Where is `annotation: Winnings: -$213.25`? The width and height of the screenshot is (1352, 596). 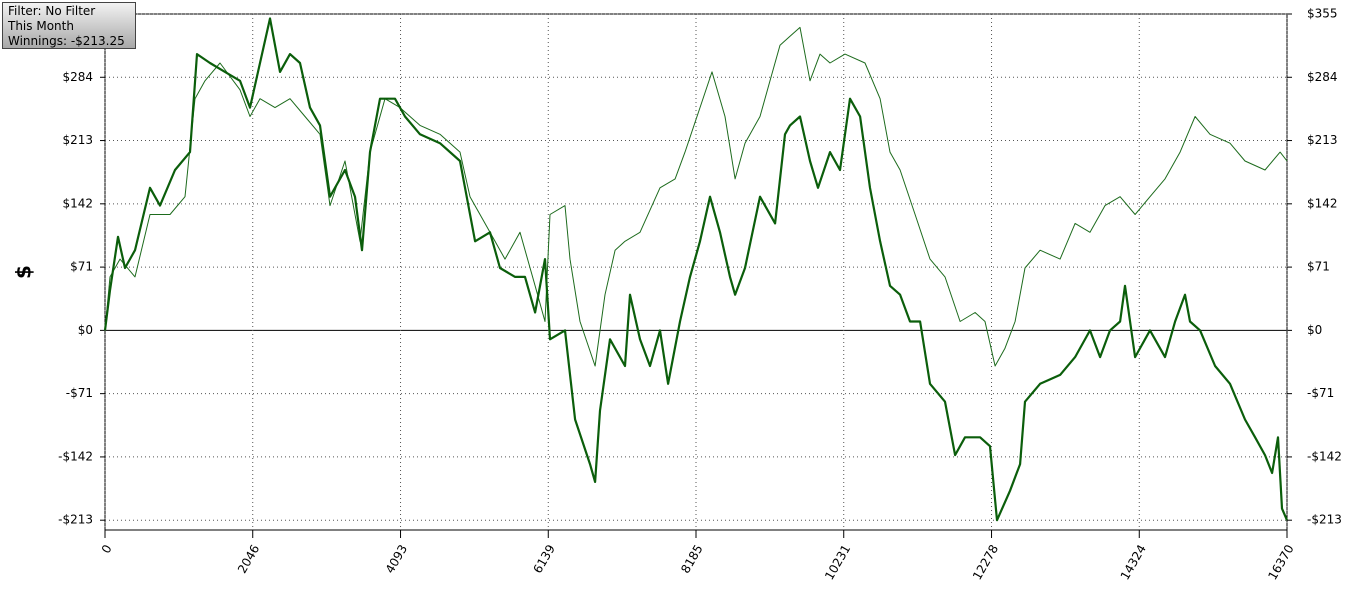
annotation: Winnings: -$213.25 is located at coordinates (66, 41).